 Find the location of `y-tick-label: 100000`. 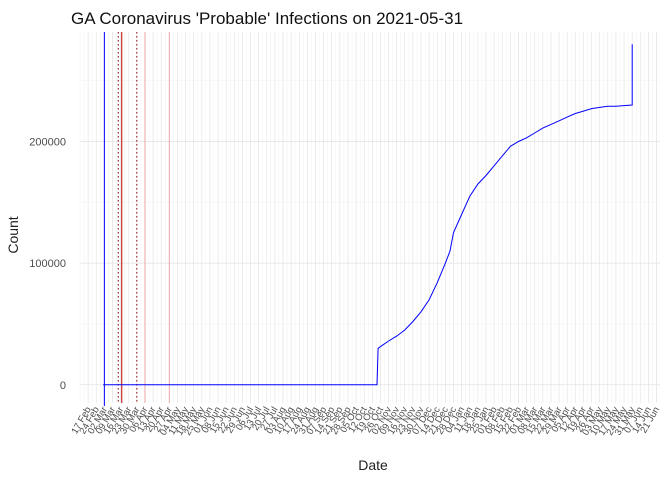

y-tick-label: 100000 is located at coordinates (47, 264).